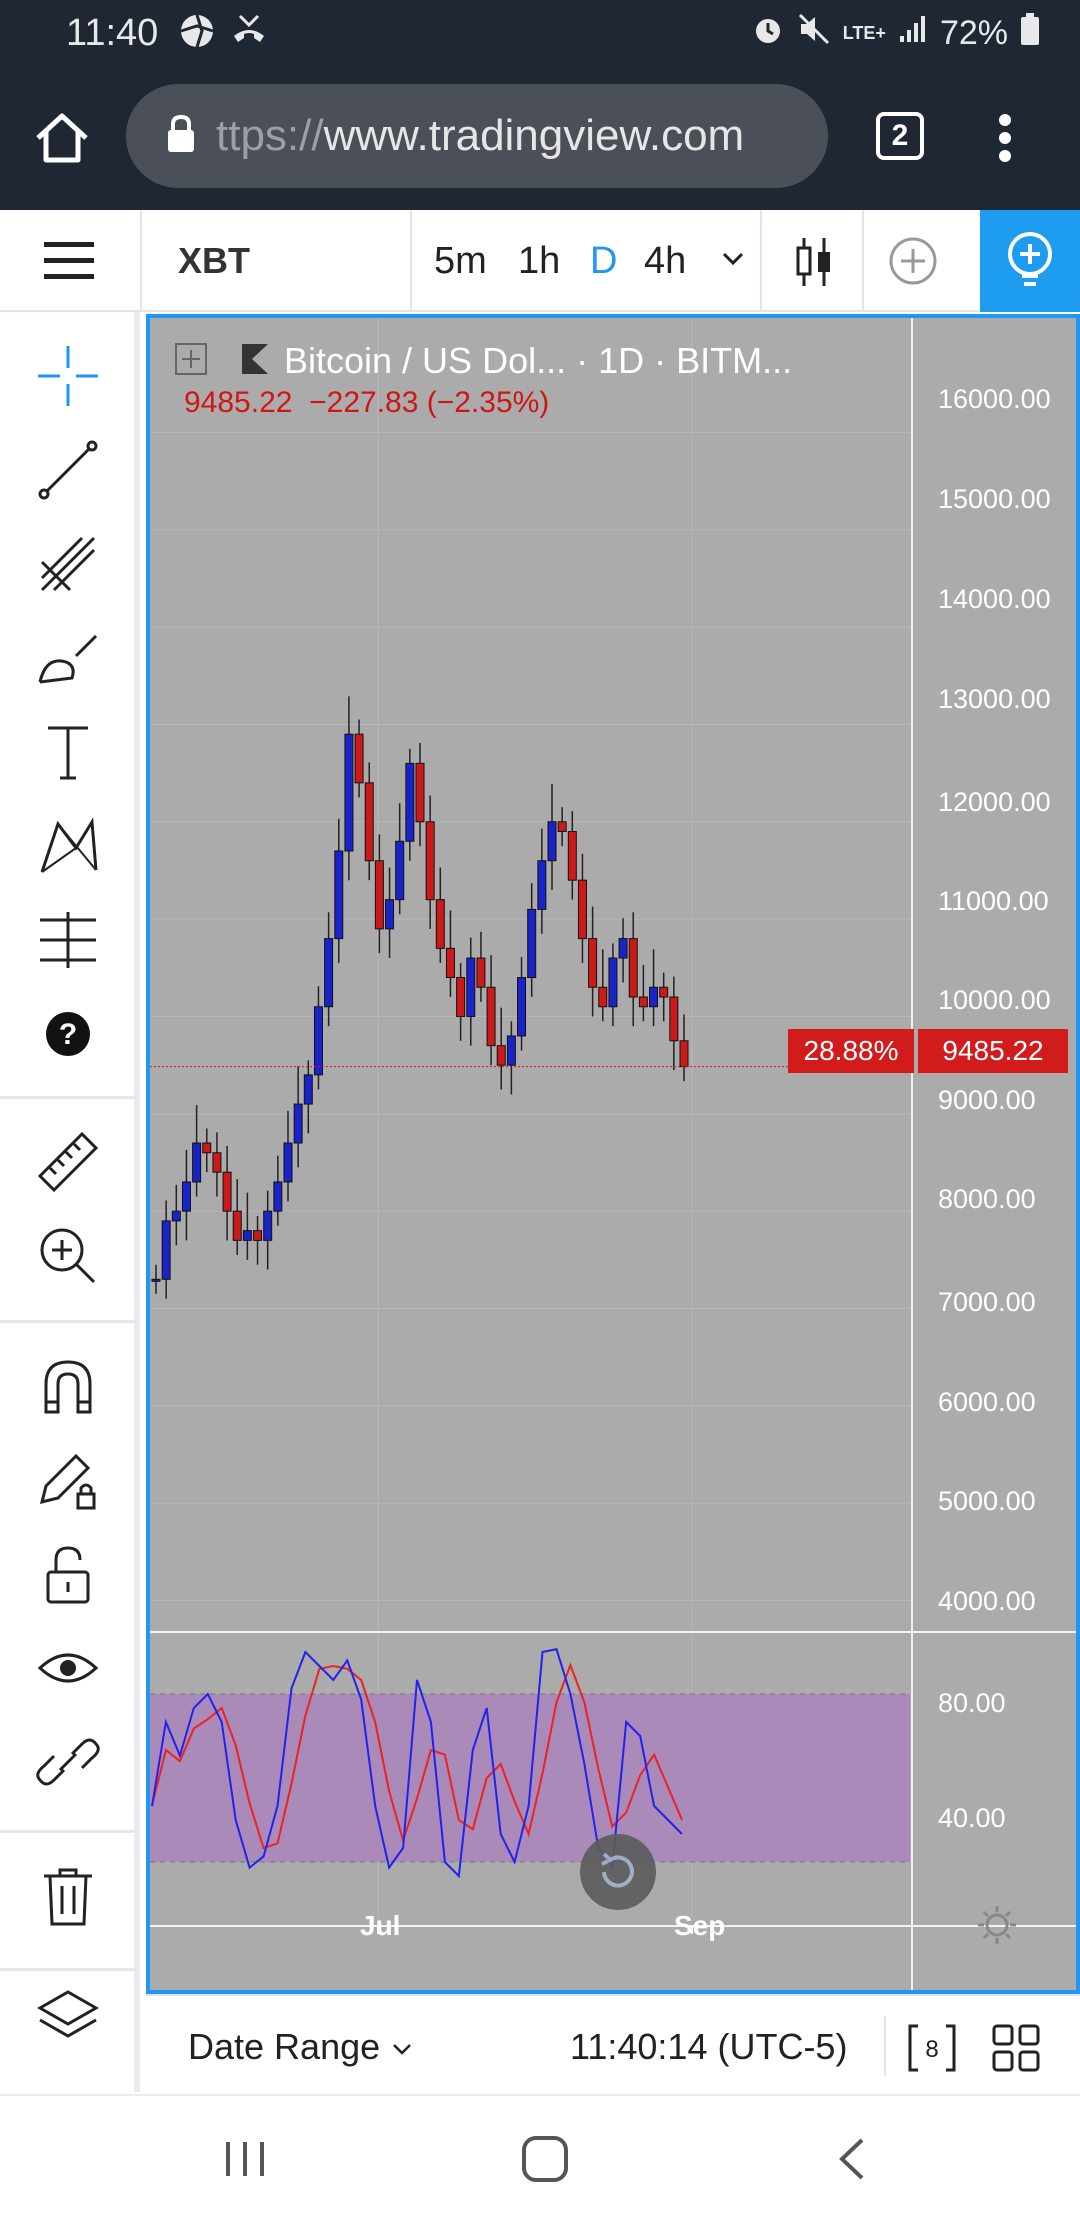 The height and width of the screenshot is (2220, 1080). Describe the element at coordinates (972, 1703) in the screenshot. I see `osc-axis-label: 80.00` at that location.